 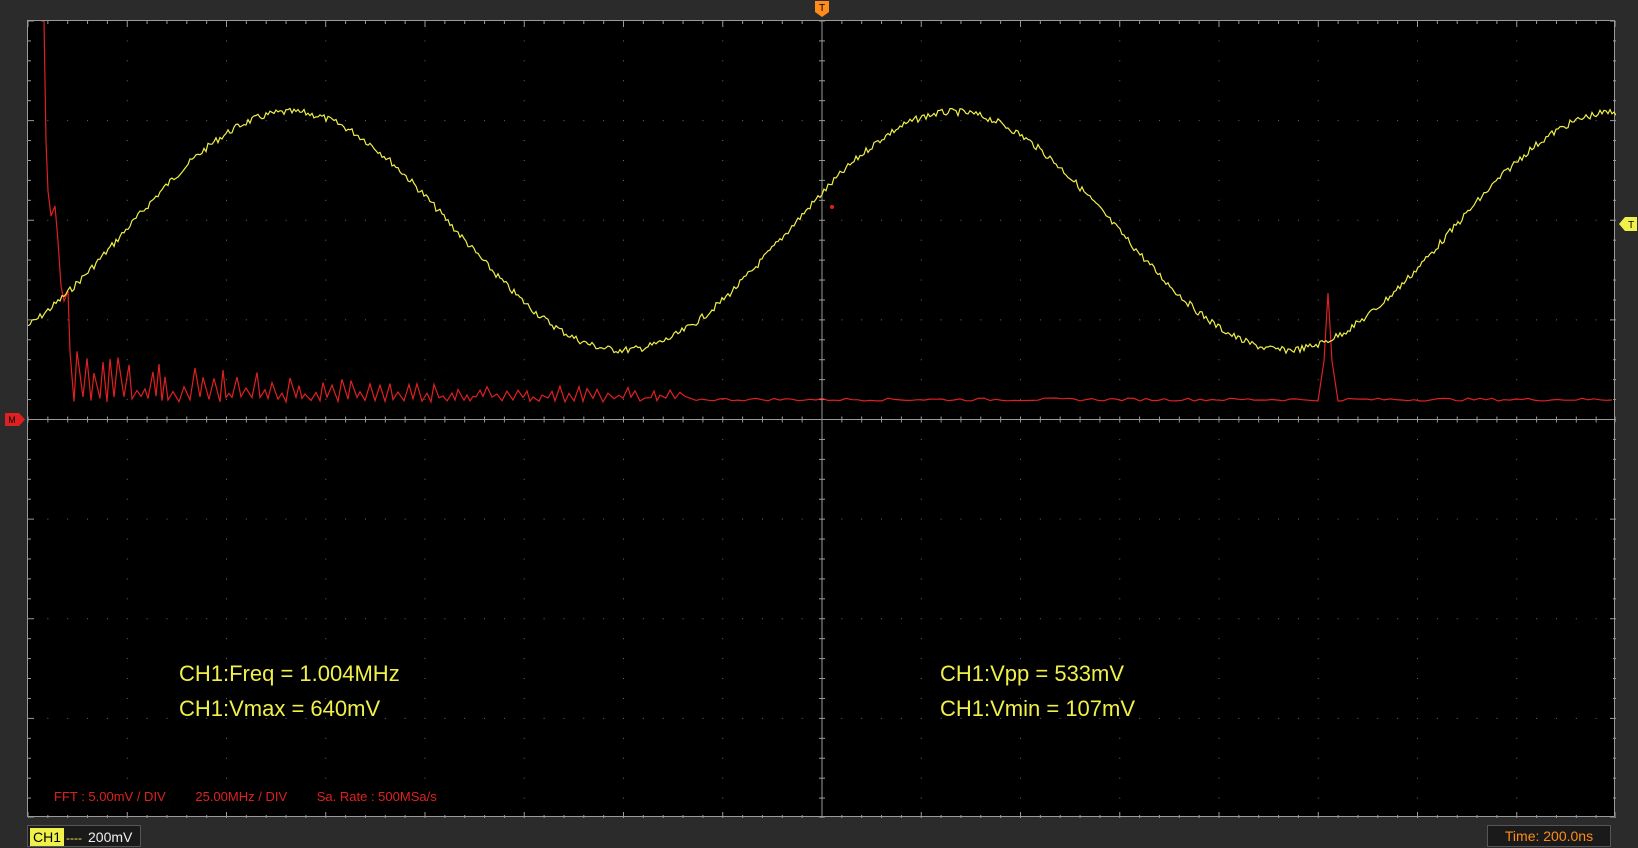 What do you see at coordinates (1628, 224) in the screenshot?
I see `trigger-level-marker: T` at bounding box center [1628, 224].